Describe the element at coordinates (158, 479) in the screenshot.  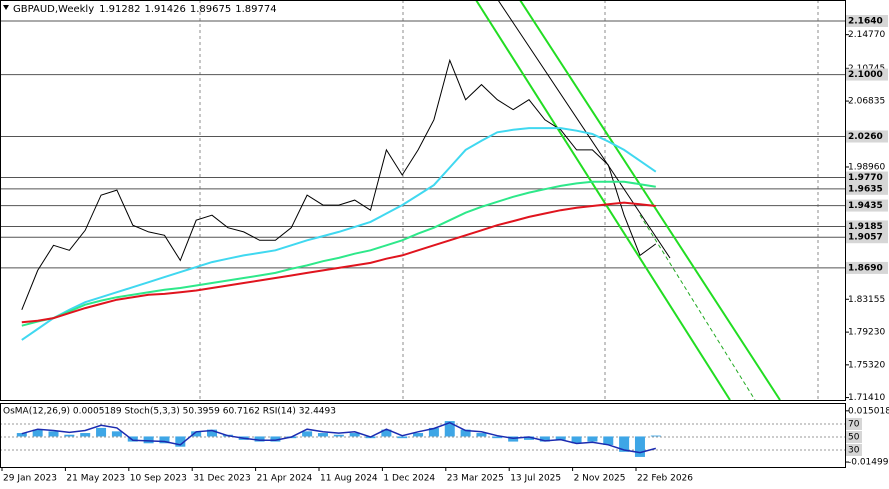
I see `x-tick-label: 10 Sep 2023` at that location.